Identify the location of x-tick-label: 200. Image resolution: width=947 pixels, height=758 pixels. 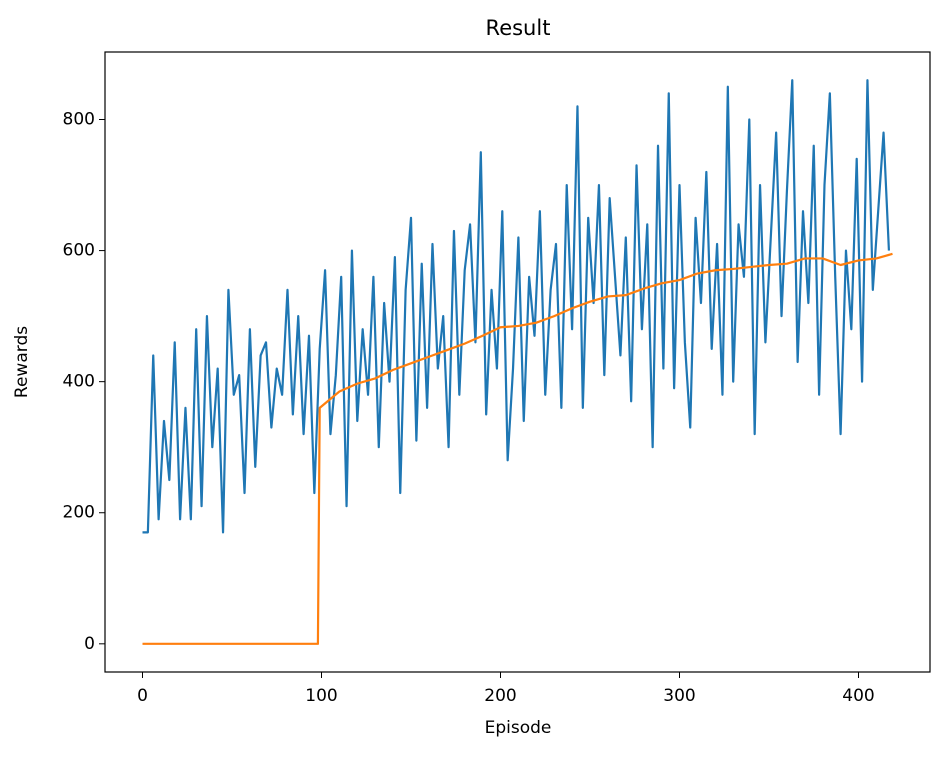
(500, 696).